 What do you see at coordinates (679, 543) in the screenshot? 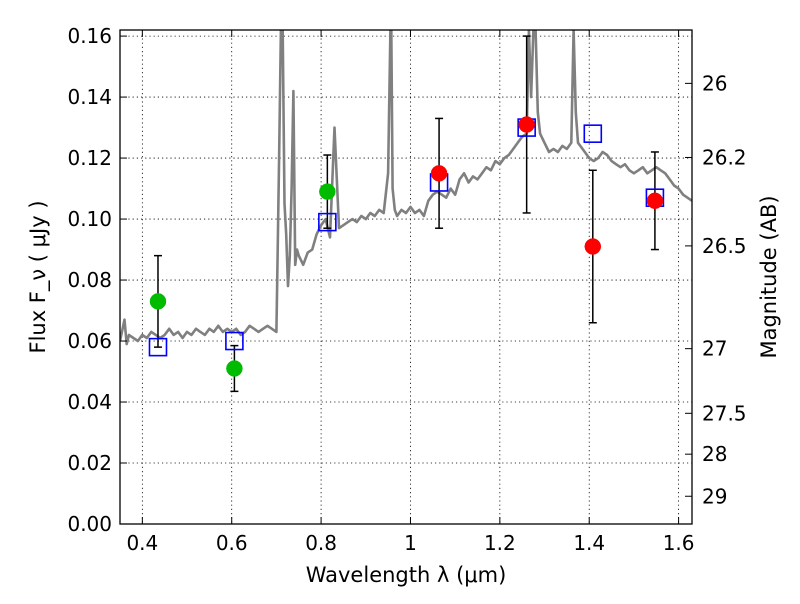
I see `x-tick-label: 1.6` at bounding box center [679, 543].